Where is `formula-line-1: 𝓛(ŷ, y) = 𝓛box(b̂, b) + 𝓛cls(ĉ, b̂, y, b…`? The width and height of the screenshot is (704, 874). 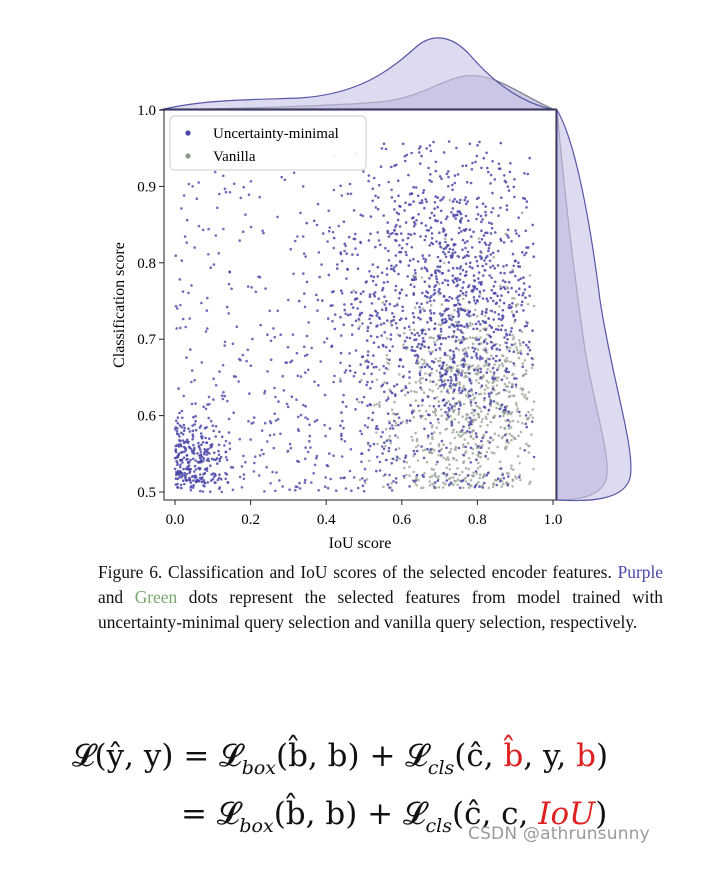
formula-line-1: 𝓛(ŷ, y) = 𝓛box(b̂, b) + 𝓛cls(ĉ, b̂, y, b… is located at coordinates (340, 756).